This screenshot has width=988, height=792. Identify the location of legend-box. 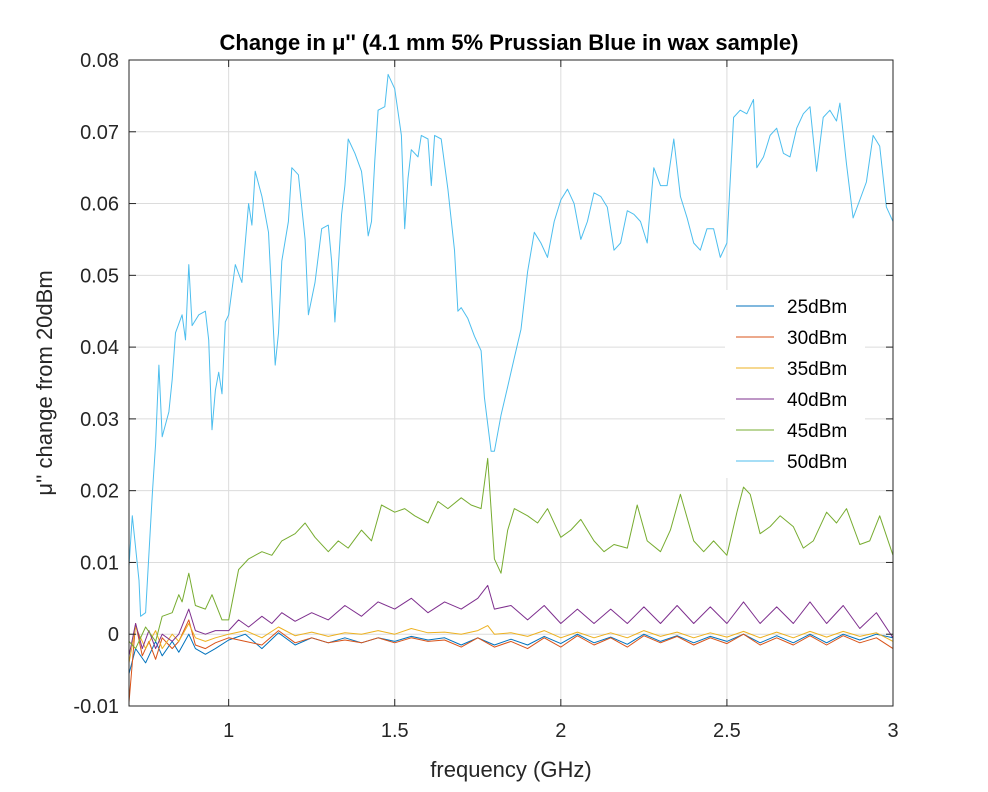
(795, 384).